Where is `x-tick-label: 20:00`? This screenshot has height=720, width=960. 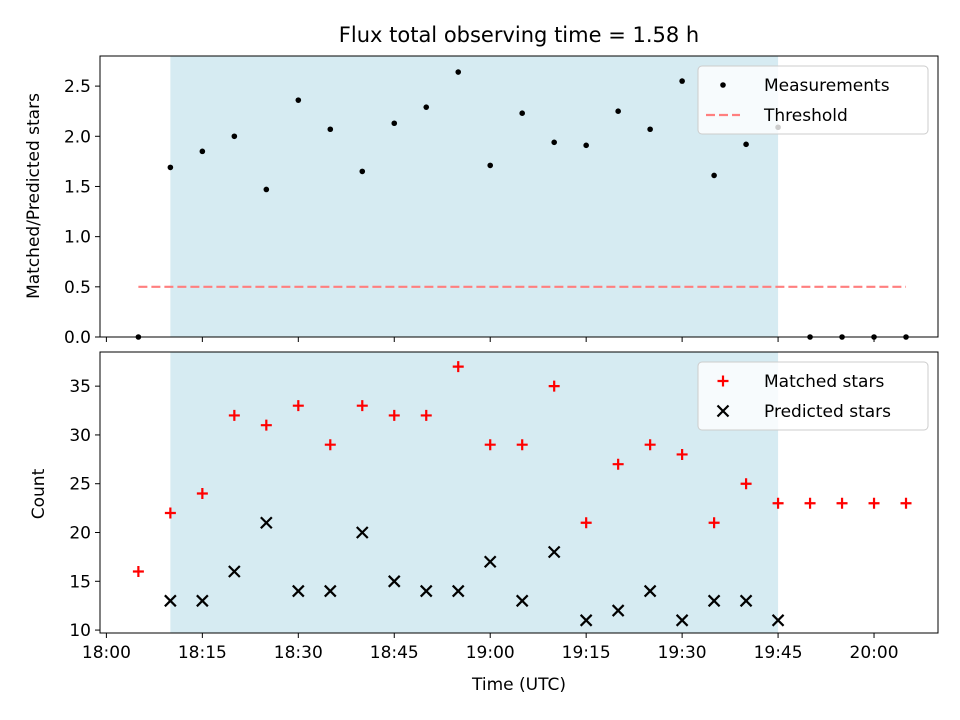 x-tick-label: 20:00 is located at coordinates (874, 653).